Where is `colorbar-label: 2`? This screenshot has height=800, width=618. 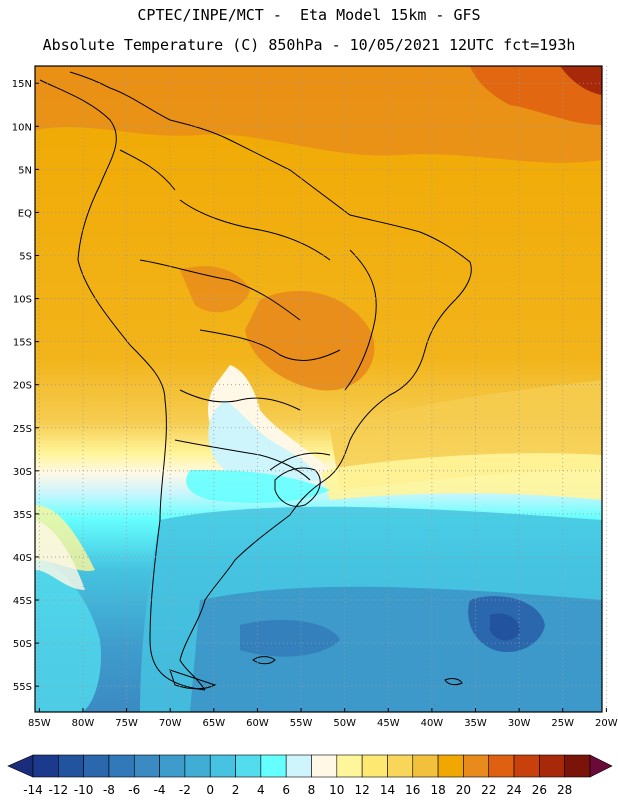
colorbar-label: 2 is located at coordinates (236, 790).